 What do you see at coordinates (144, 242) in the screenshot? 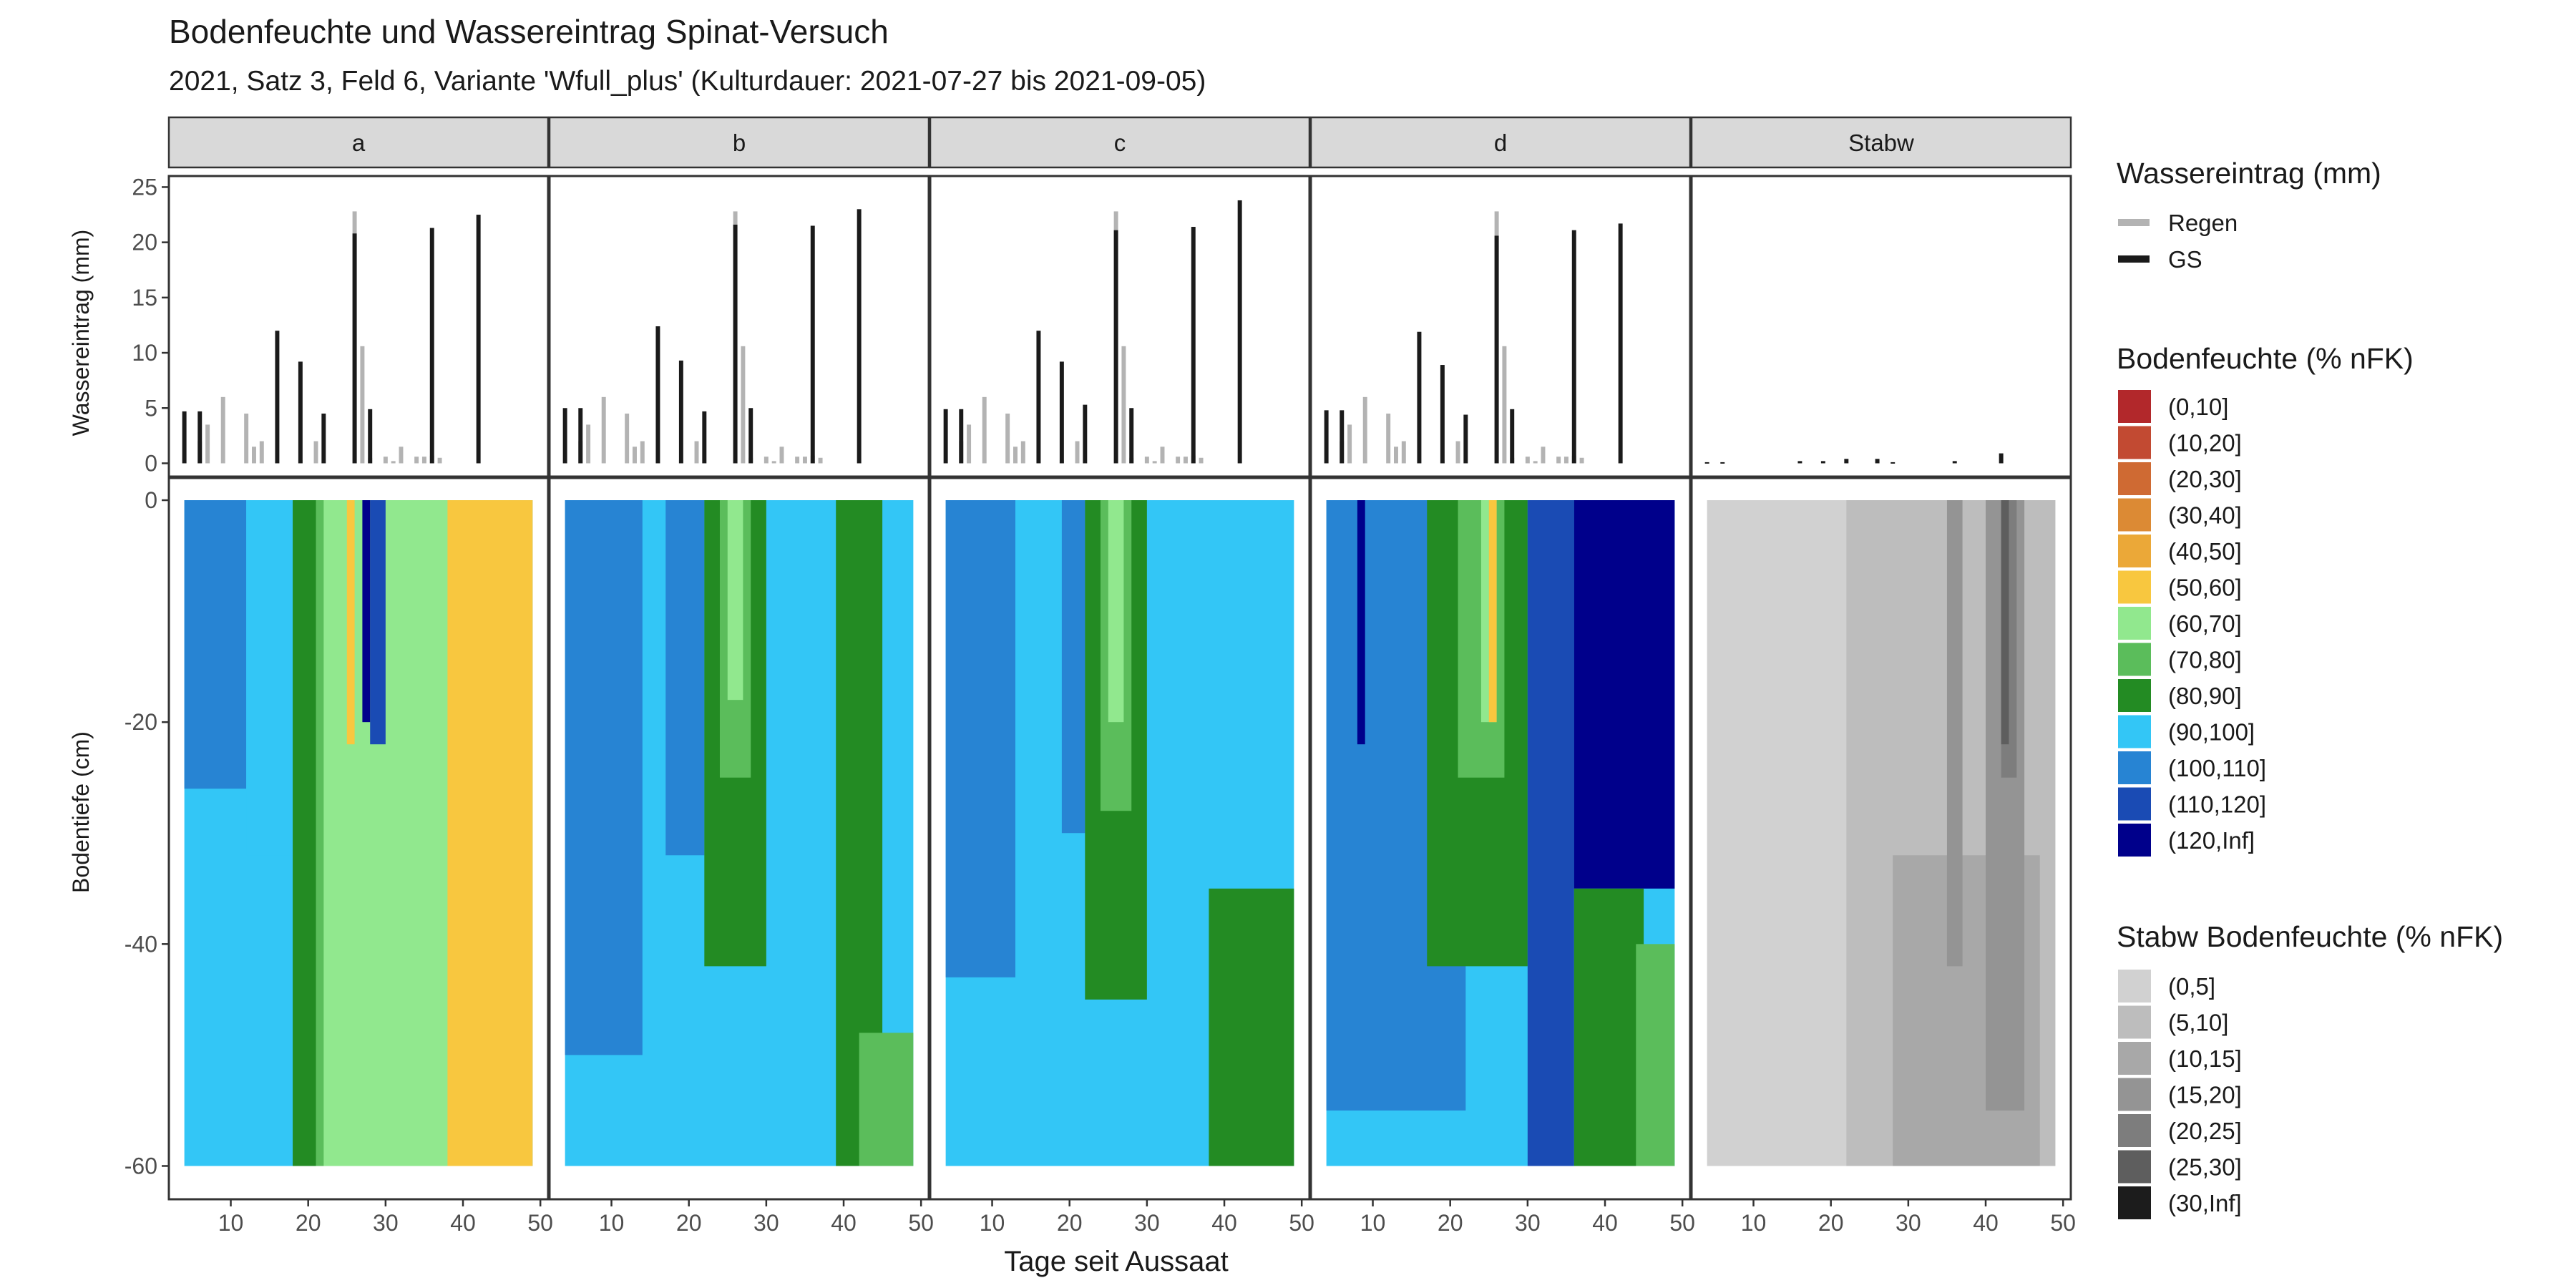
I see `top-y-tick-label: 20` at bounding box center [144, 242].